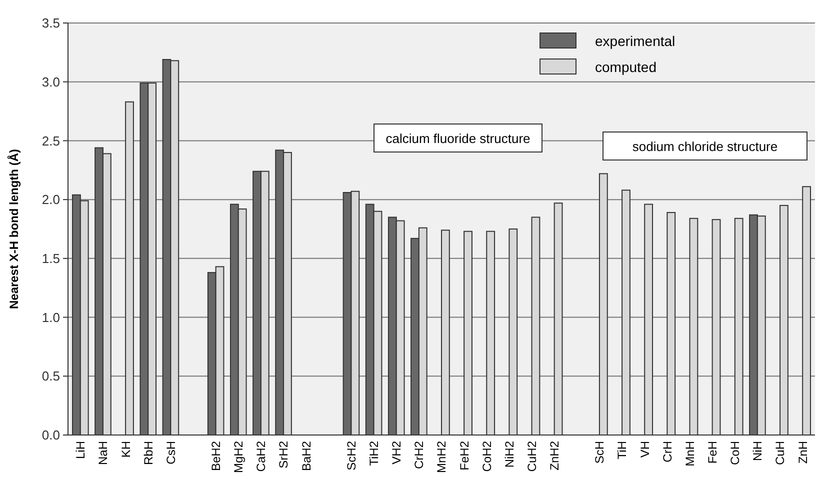  I want to click on x-tick-label: ZnH, so click(803, 452).